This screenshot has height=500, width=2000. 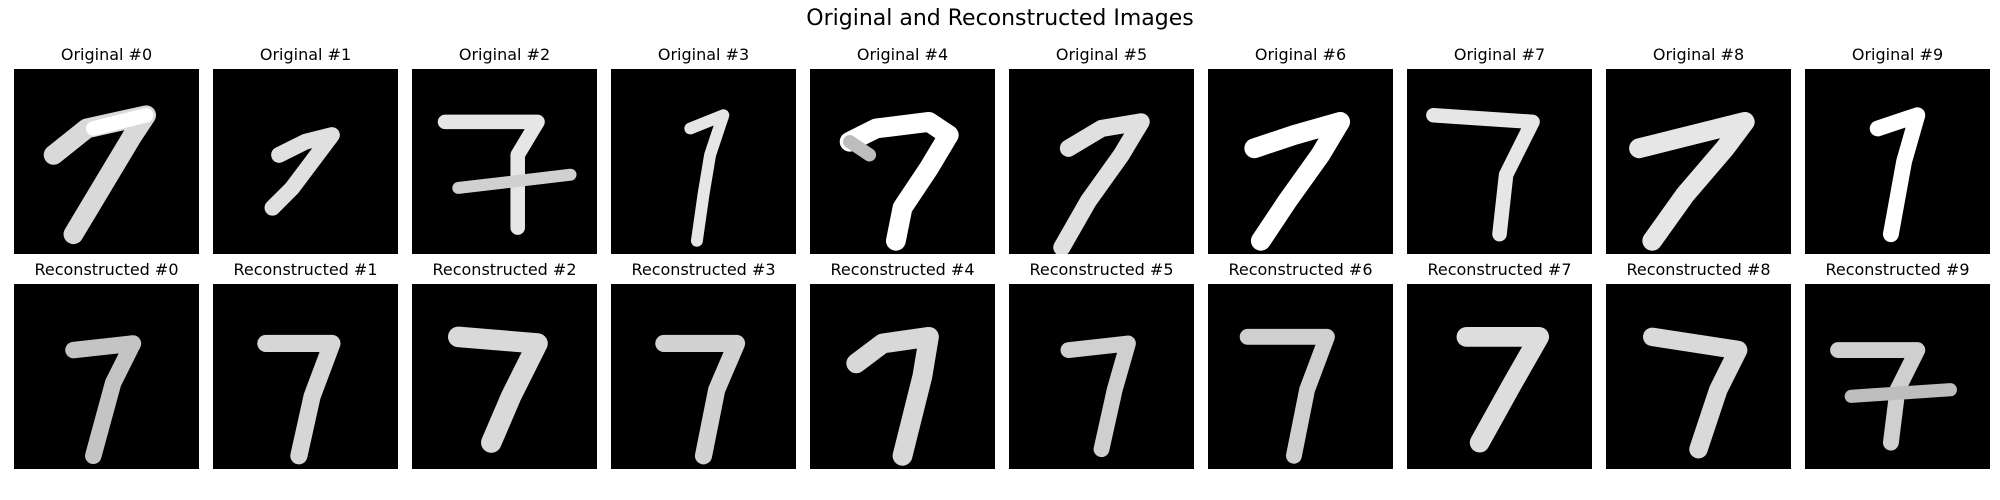 I want to click on panel-title: Reconstructed #4, so click(x=902, y=269).